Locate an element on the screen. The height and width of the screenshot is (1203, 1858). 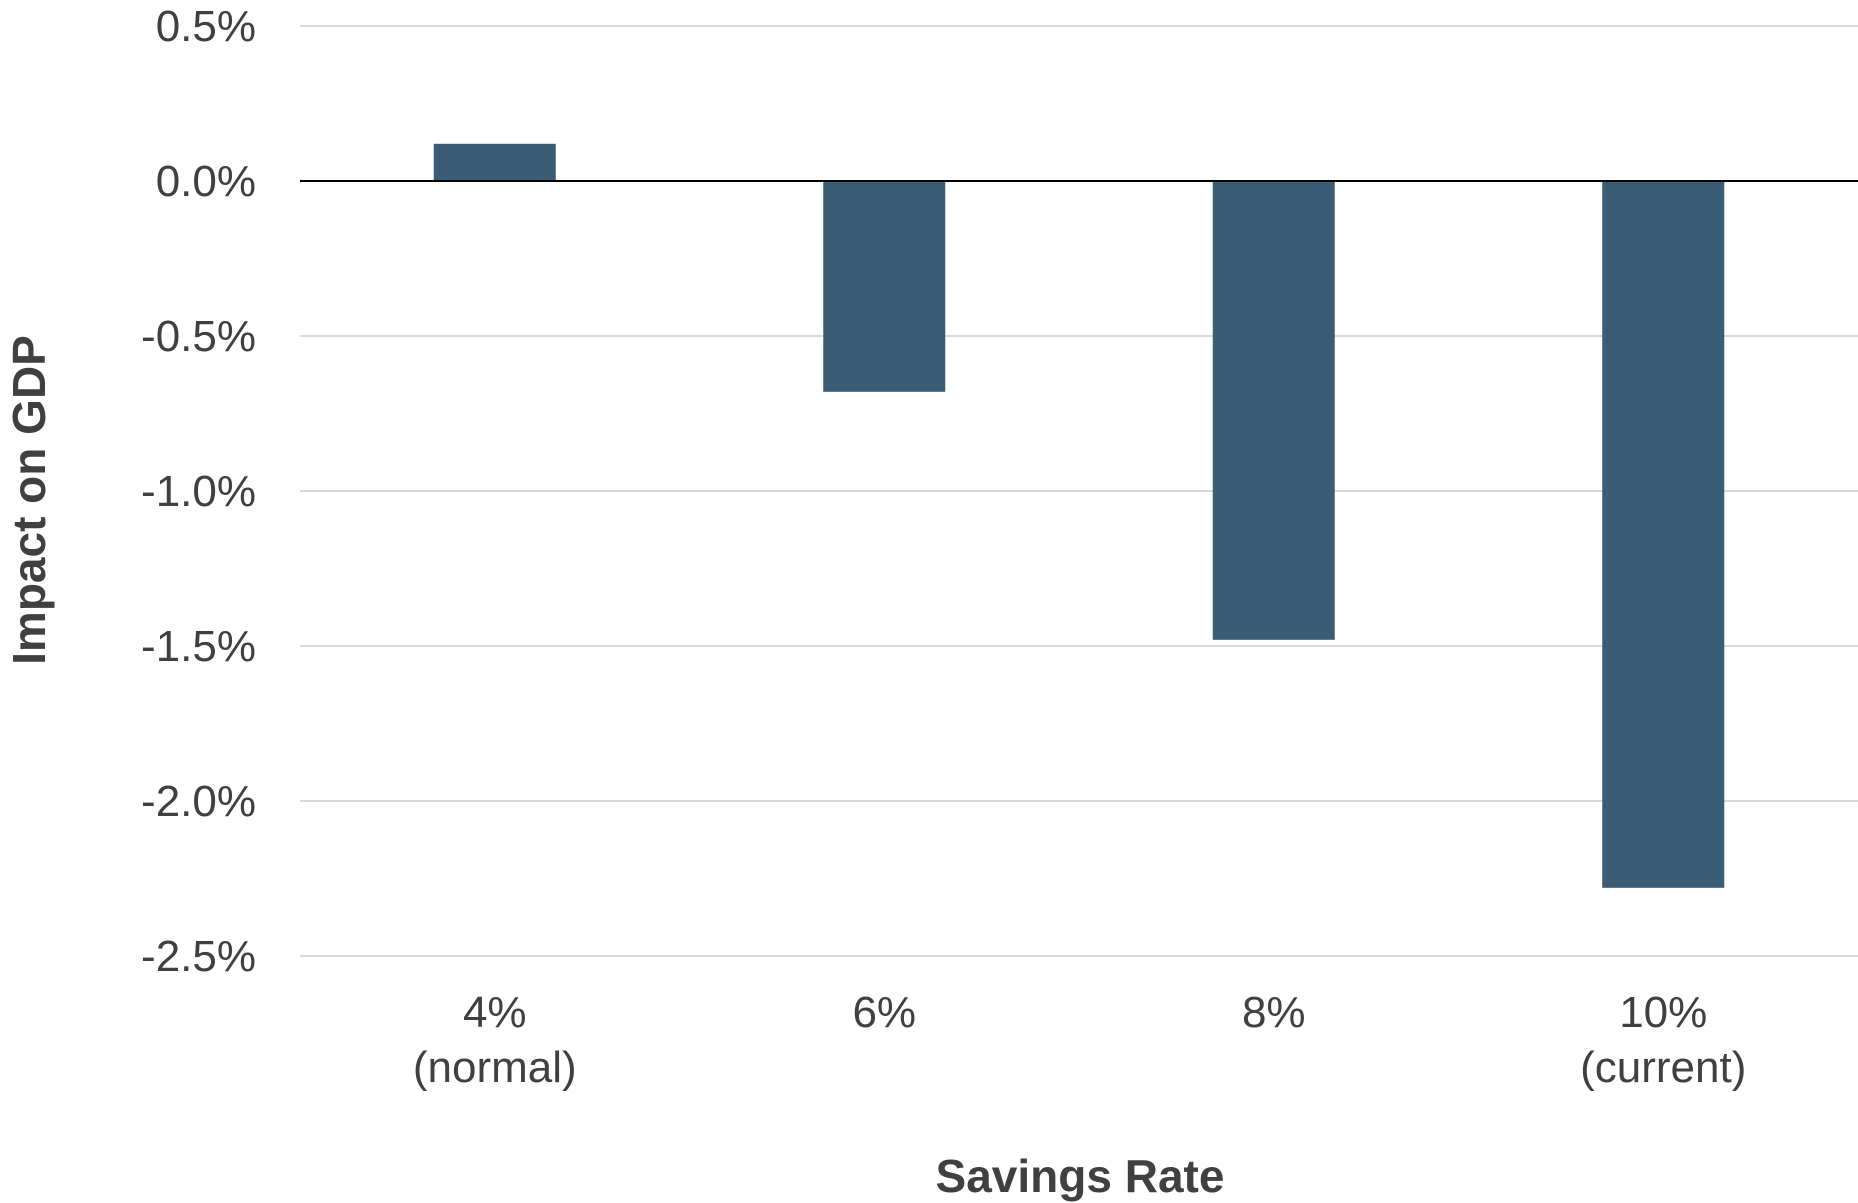
y-tick-label: -0.5% is located at coordinates (198, 336).